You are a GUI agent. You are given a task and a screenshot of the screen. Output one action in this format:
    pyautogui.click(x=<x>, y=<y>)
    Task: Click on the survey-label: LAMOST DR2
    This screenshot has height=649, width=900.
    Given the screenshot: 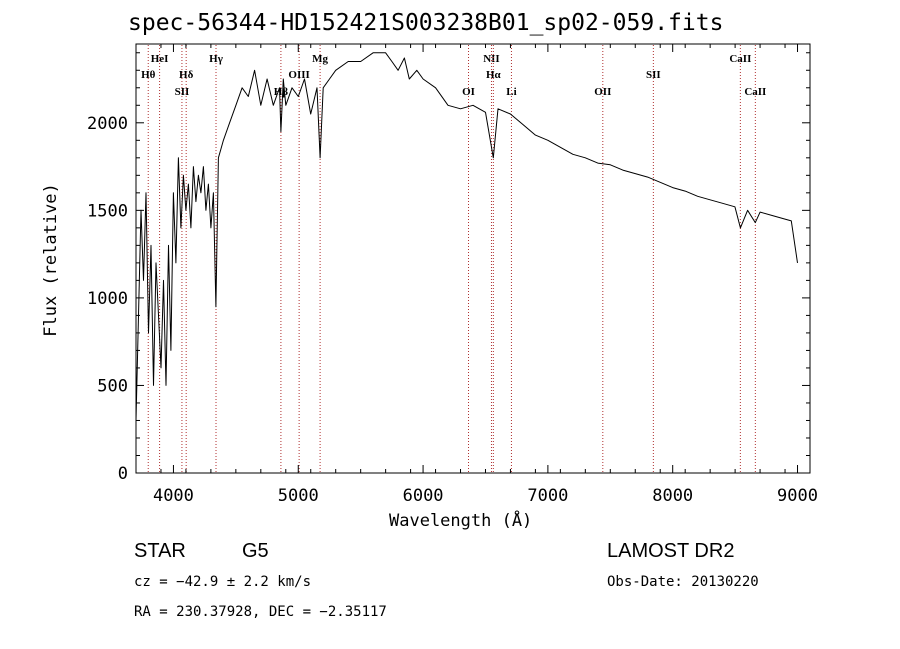 What is the action you would take?
    pyautogui.click(x=671, y=551)
    